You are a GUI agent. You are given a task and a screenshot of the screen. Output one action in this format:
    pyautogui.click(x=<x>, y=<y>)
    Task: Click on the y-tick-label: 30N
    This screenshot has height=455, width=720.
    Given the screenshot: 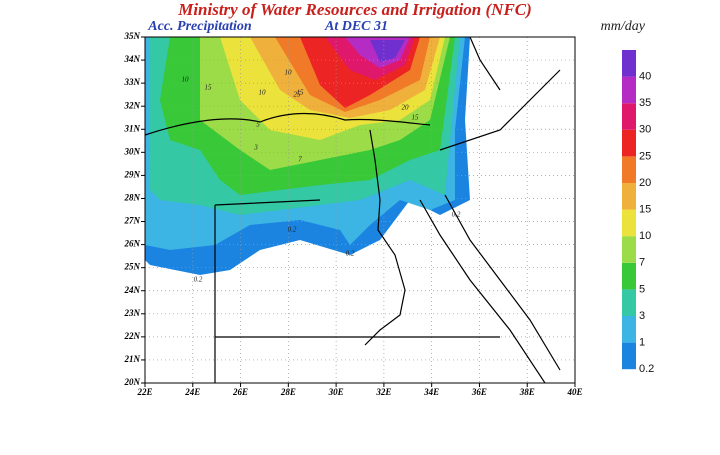 What is the action you would take?
    pyautogui.click(x=132, y=151)
    